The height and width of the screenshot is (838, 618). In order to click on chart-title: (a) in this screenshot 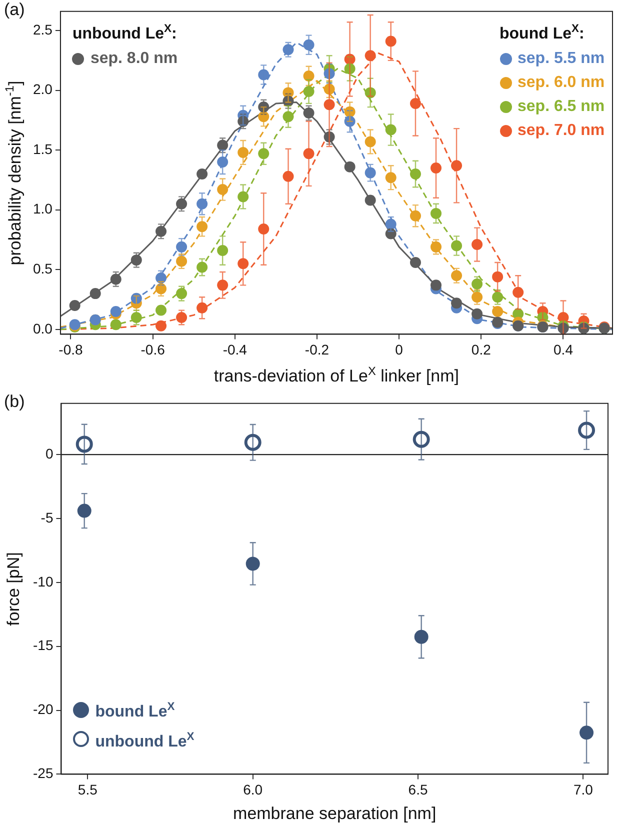, I will do `click(14, 10)`.